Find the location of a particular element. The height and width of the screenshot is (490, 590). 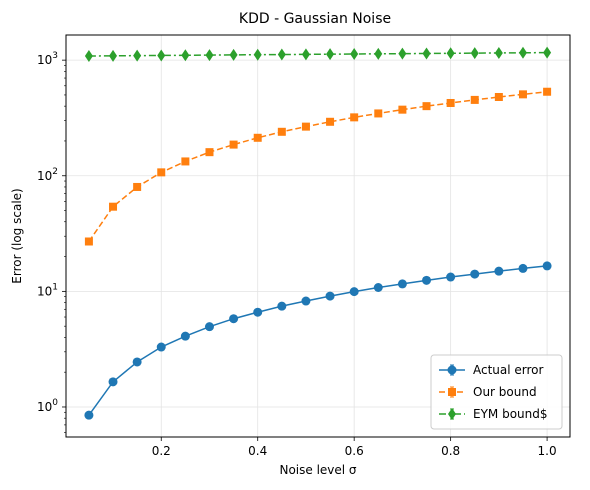

legend-box is located at coordinates (496, 392).